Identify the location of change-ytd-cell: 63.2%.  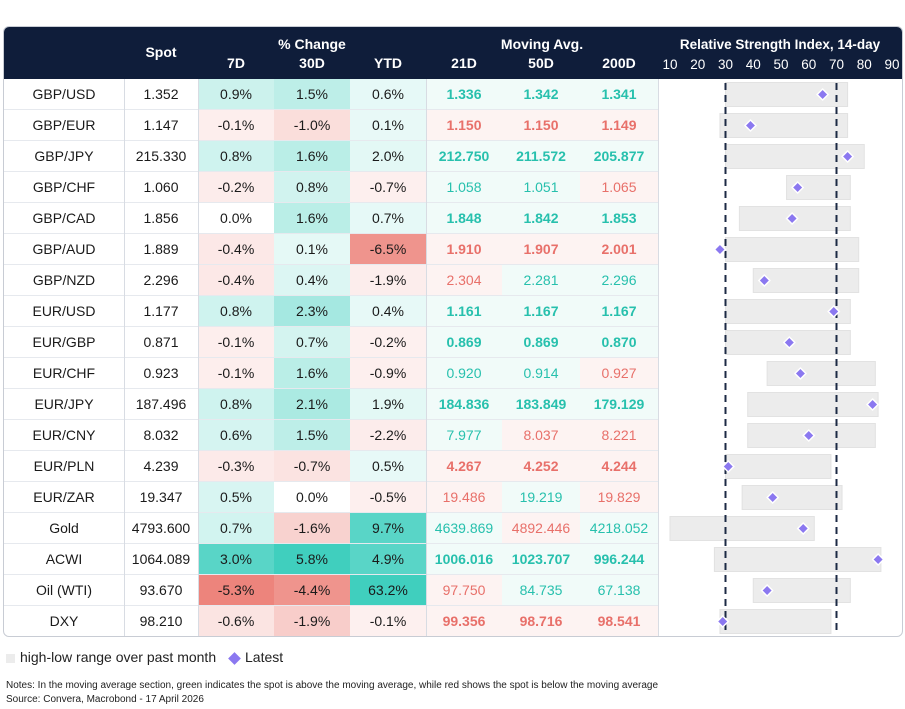
(388, 590).